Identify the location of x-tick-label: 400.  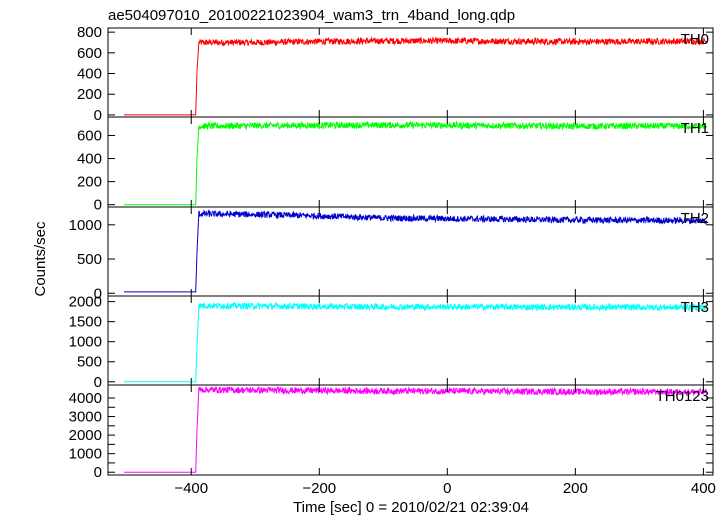
(703, 488).